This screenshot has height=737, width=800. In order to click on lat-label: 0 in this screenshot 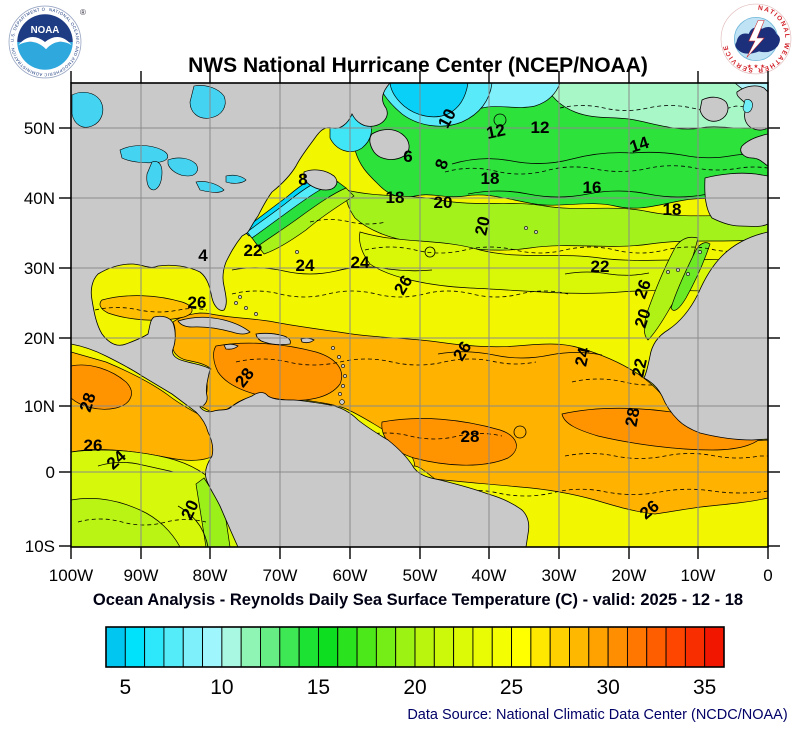, I will do `click(50, 472)`.